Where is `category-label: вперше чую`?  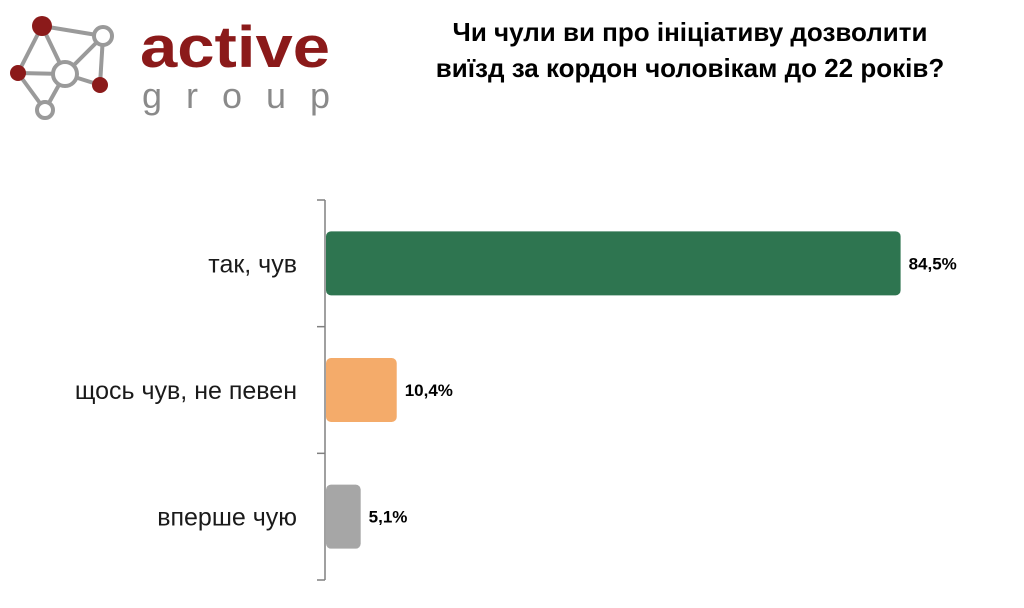
category-label: вперше чую is located at coordinates (227, 518).